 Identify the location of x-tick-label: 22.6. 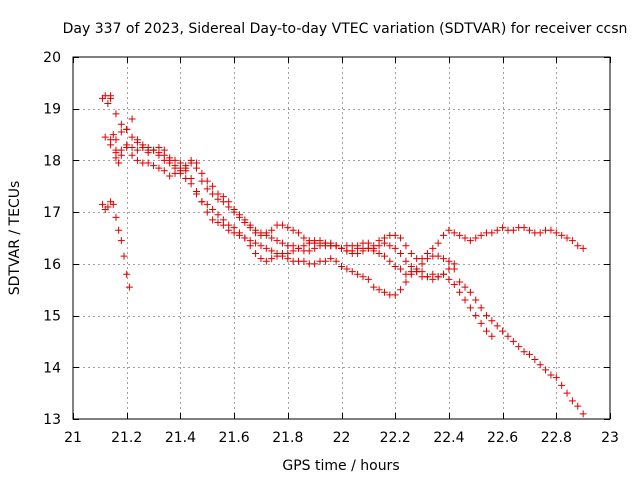
(502, 438).